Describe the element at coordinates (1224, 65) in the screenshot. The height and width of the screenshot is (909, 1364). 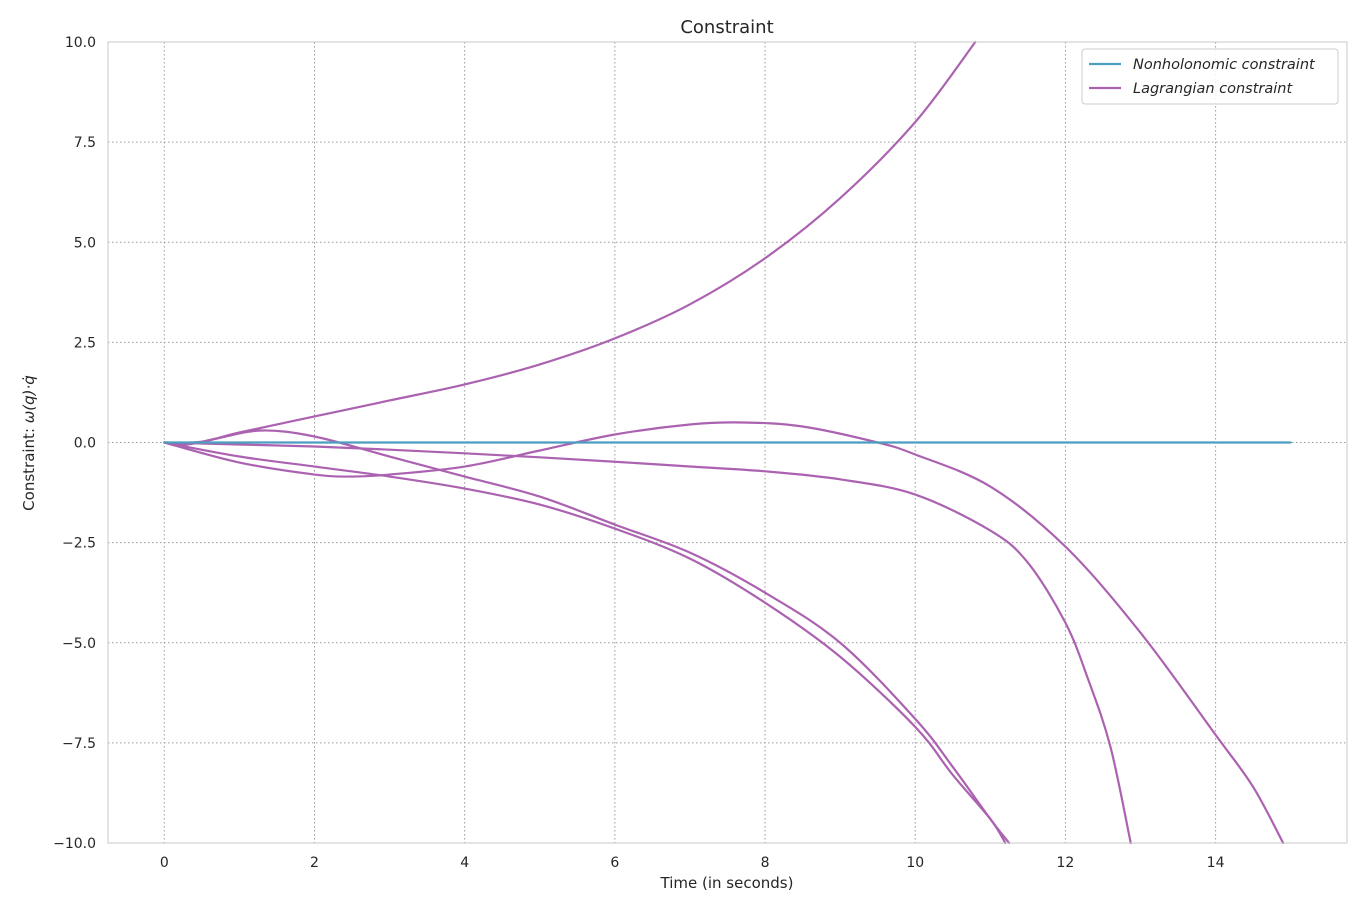
I see `legend-label-nonholonomic: Nonholonomic constraint` at that location.